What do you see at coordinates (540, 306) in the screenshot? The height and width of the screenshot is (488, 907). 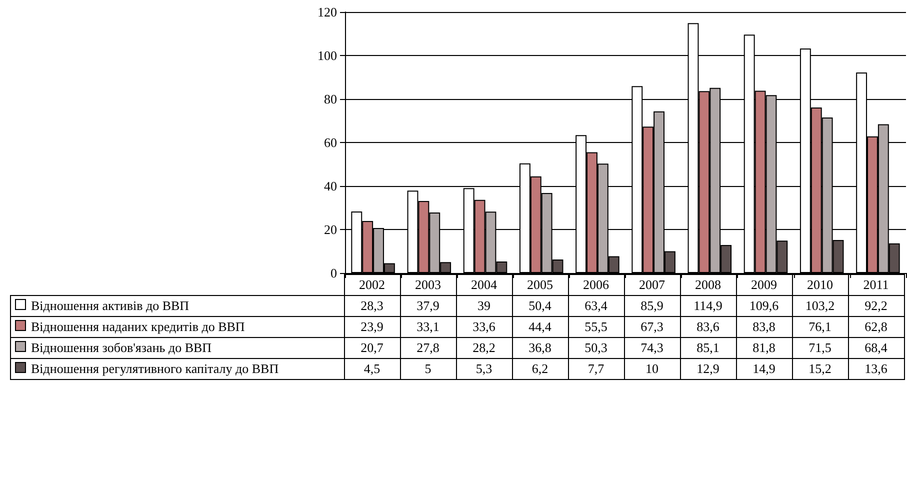 I see `data-label: 50,4` at bounding box center [540, 306].